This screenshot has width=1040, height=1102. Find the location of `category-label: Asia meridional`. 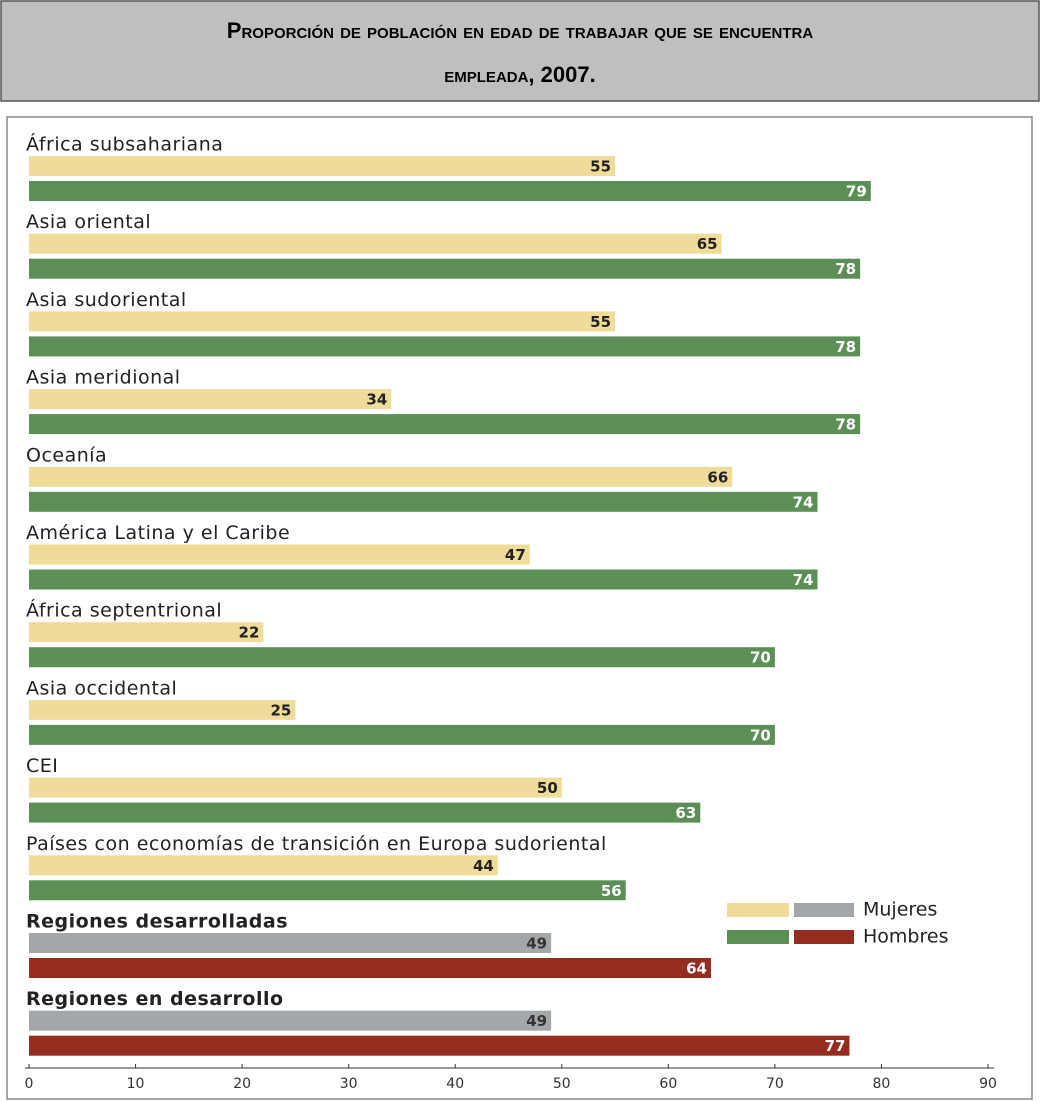

category-label: Asia meridional is located at coordinates (103, 378).